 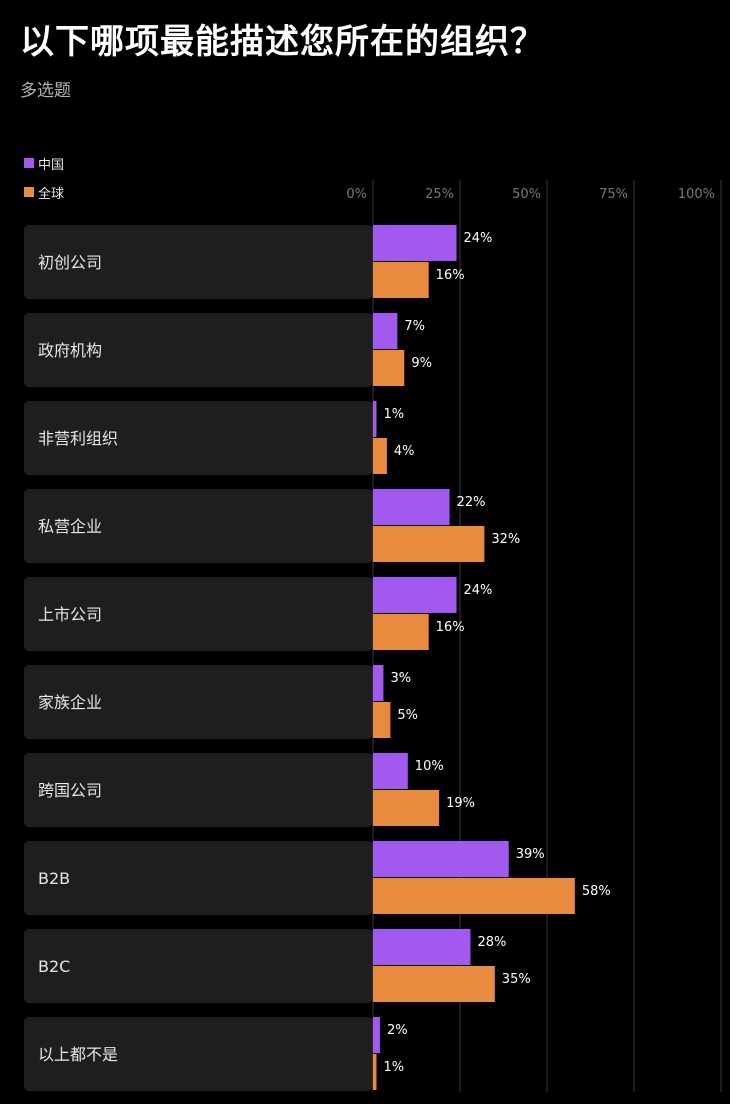 I want to click on x-tick-label: 100%, so click(x=696, y=194).